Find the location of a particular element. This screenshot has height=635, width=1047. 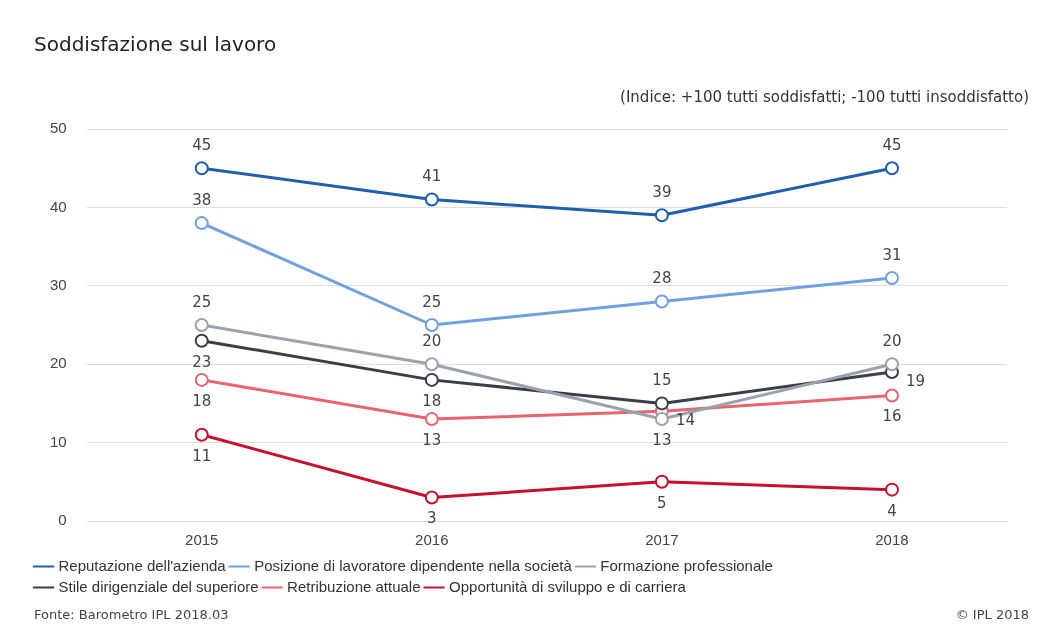

source-note: Fonte: Barometro IPL 2018.03 is located at coordinates (131, 614).